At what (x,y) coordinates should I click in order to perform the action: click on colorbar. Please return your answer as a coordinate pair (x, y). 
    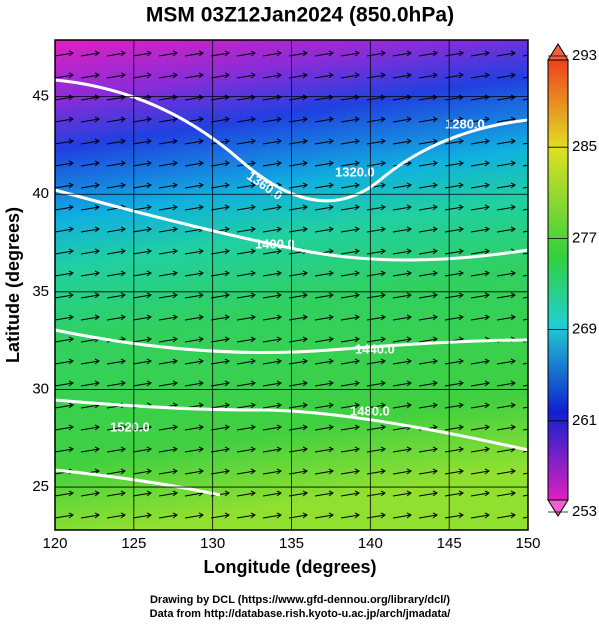
    Looking at the image, I should click on (558, 280).